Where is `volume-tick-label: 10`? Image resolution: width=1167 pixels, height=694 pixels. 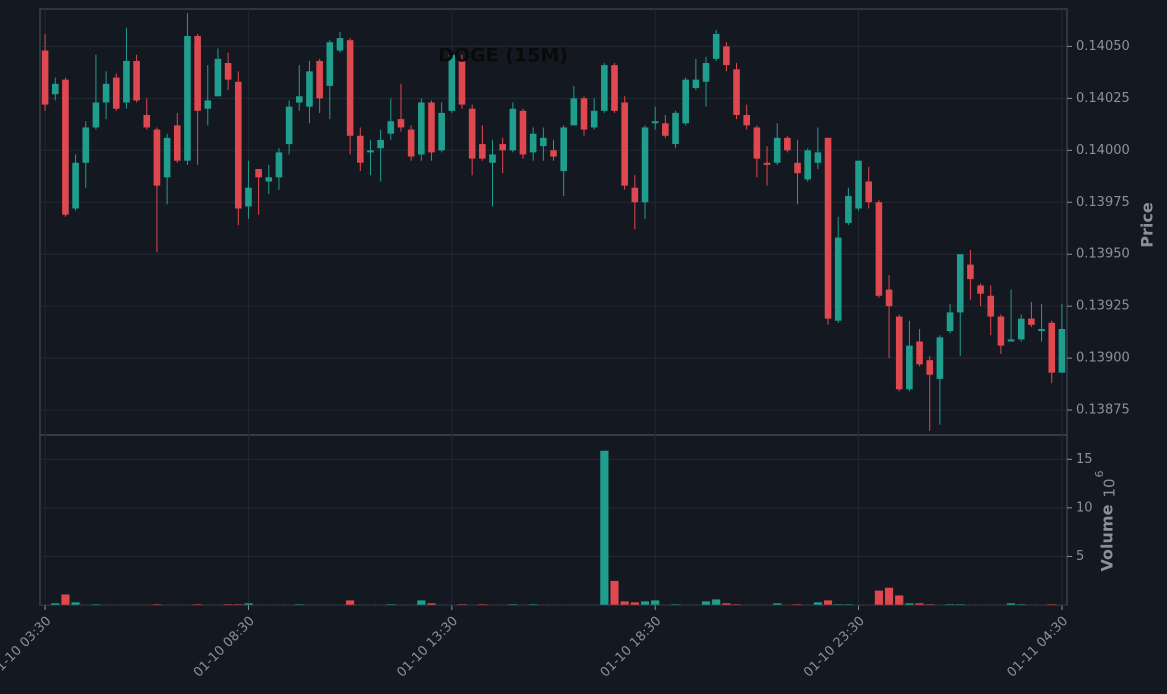 volume-tick-label: 10 is located at coordinates (1084, 507).